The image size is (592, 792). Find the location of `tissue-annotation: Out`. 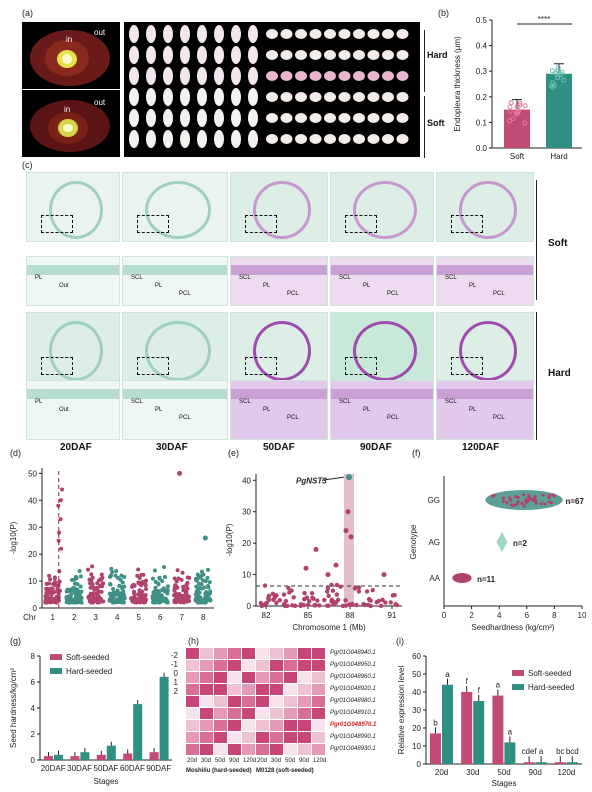

tissue-annotation: Out is located at coordinates (64, 410).